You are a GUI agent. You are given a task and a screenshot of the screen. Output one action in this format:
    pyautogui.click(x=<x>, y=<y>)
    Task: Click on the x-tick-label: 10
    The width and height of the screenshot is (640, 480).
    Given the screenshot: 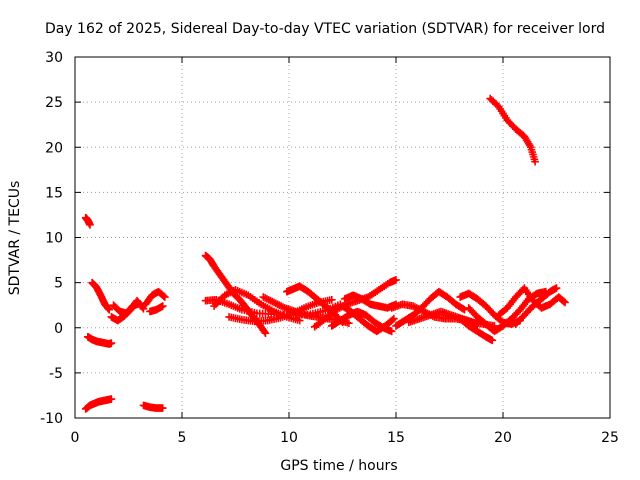 What is the action you would take?
    pyautogui.click(x=289, y=438)
    